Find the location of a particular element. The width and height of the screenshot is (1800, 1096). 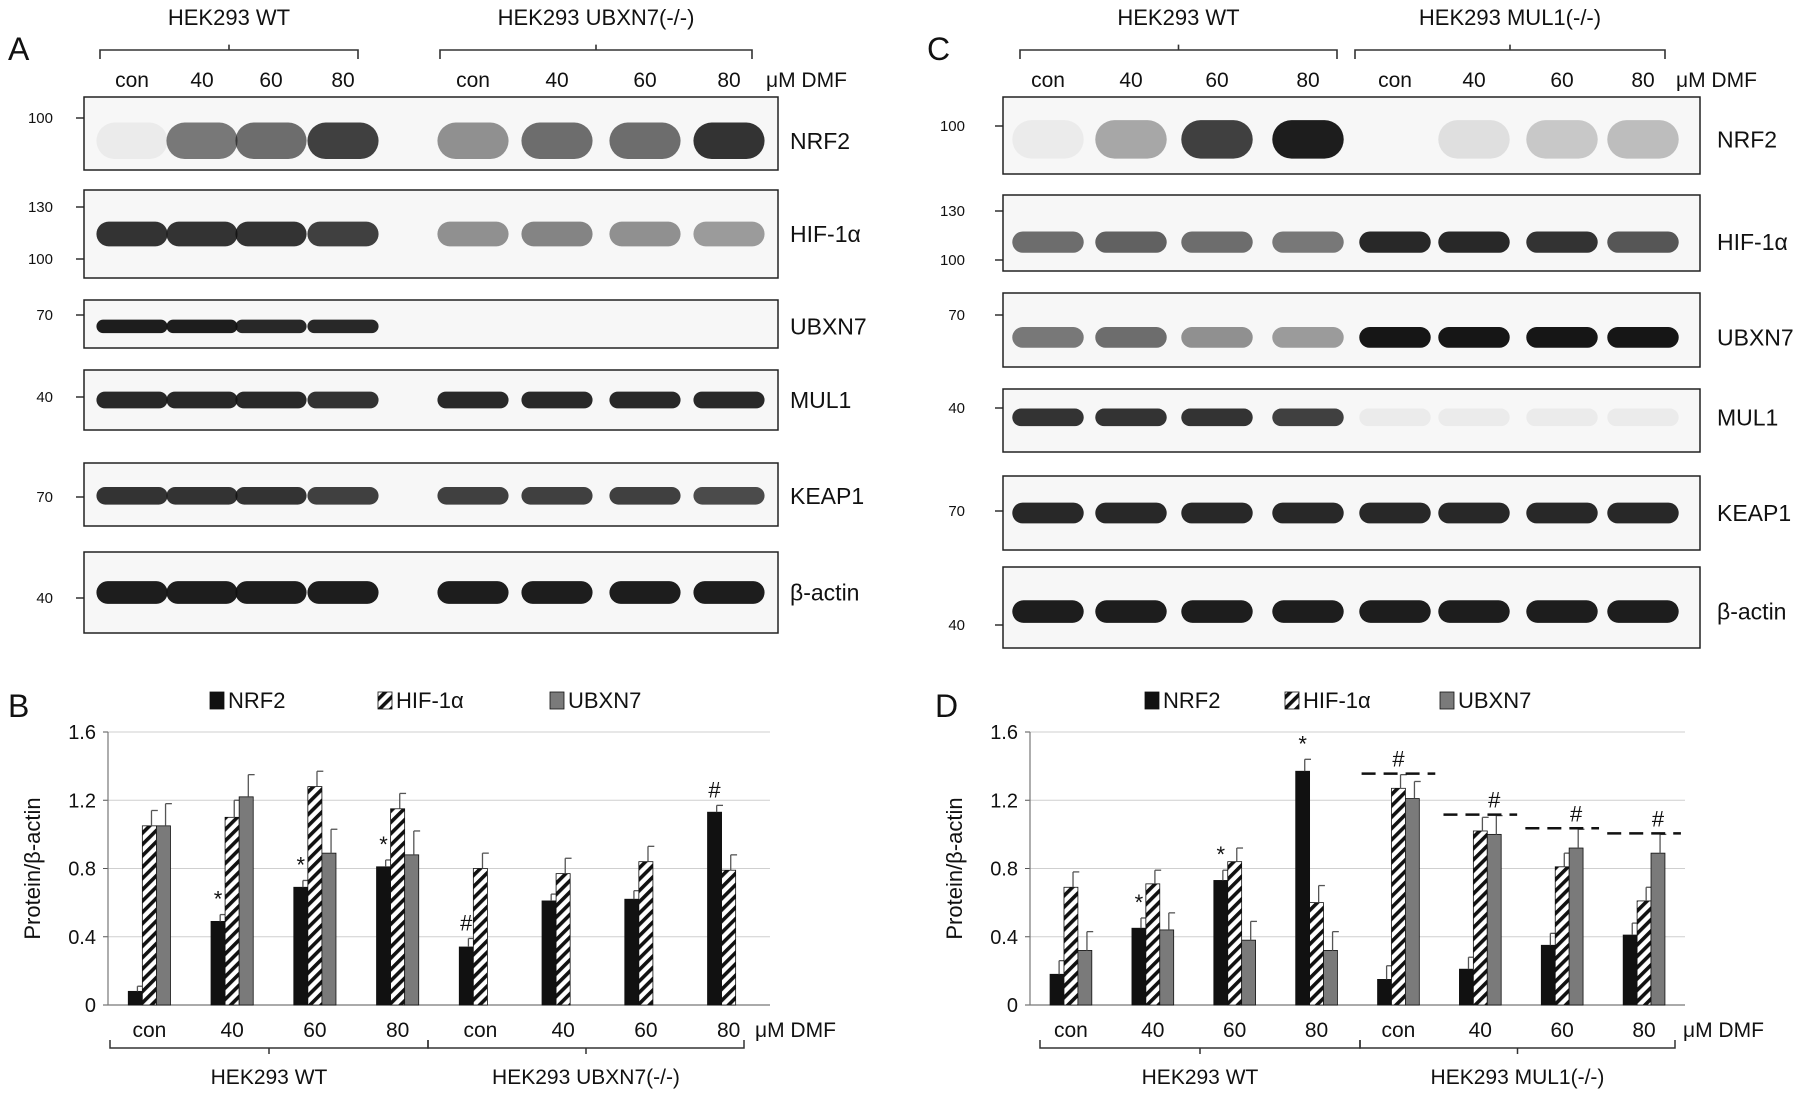

y-tick-label: 0.4 is located at coordinates (82, 938).